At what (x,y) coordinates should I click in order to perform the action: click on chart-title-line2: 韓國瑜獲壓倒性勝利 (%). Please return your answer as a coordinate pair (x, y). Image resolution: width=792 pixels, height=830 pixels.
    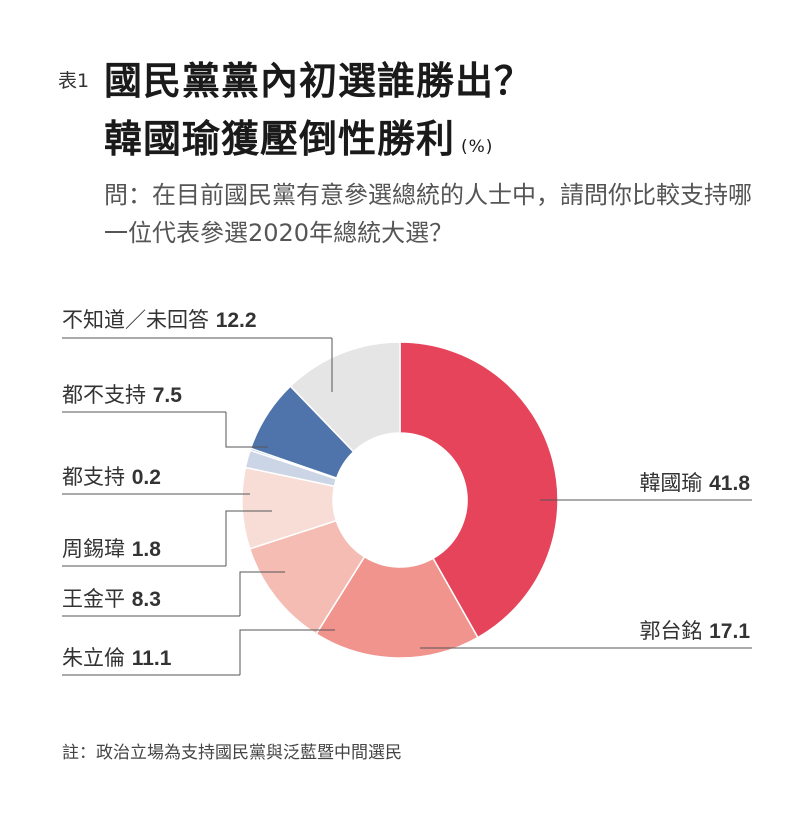
    Looking at the image, I should click on (298, 135).